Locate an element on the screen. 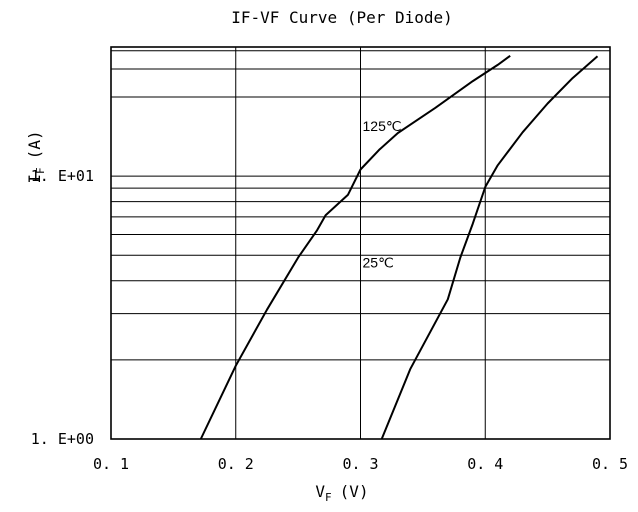  series-annotation-0: 125℃ is located at coordinates (382, 126).